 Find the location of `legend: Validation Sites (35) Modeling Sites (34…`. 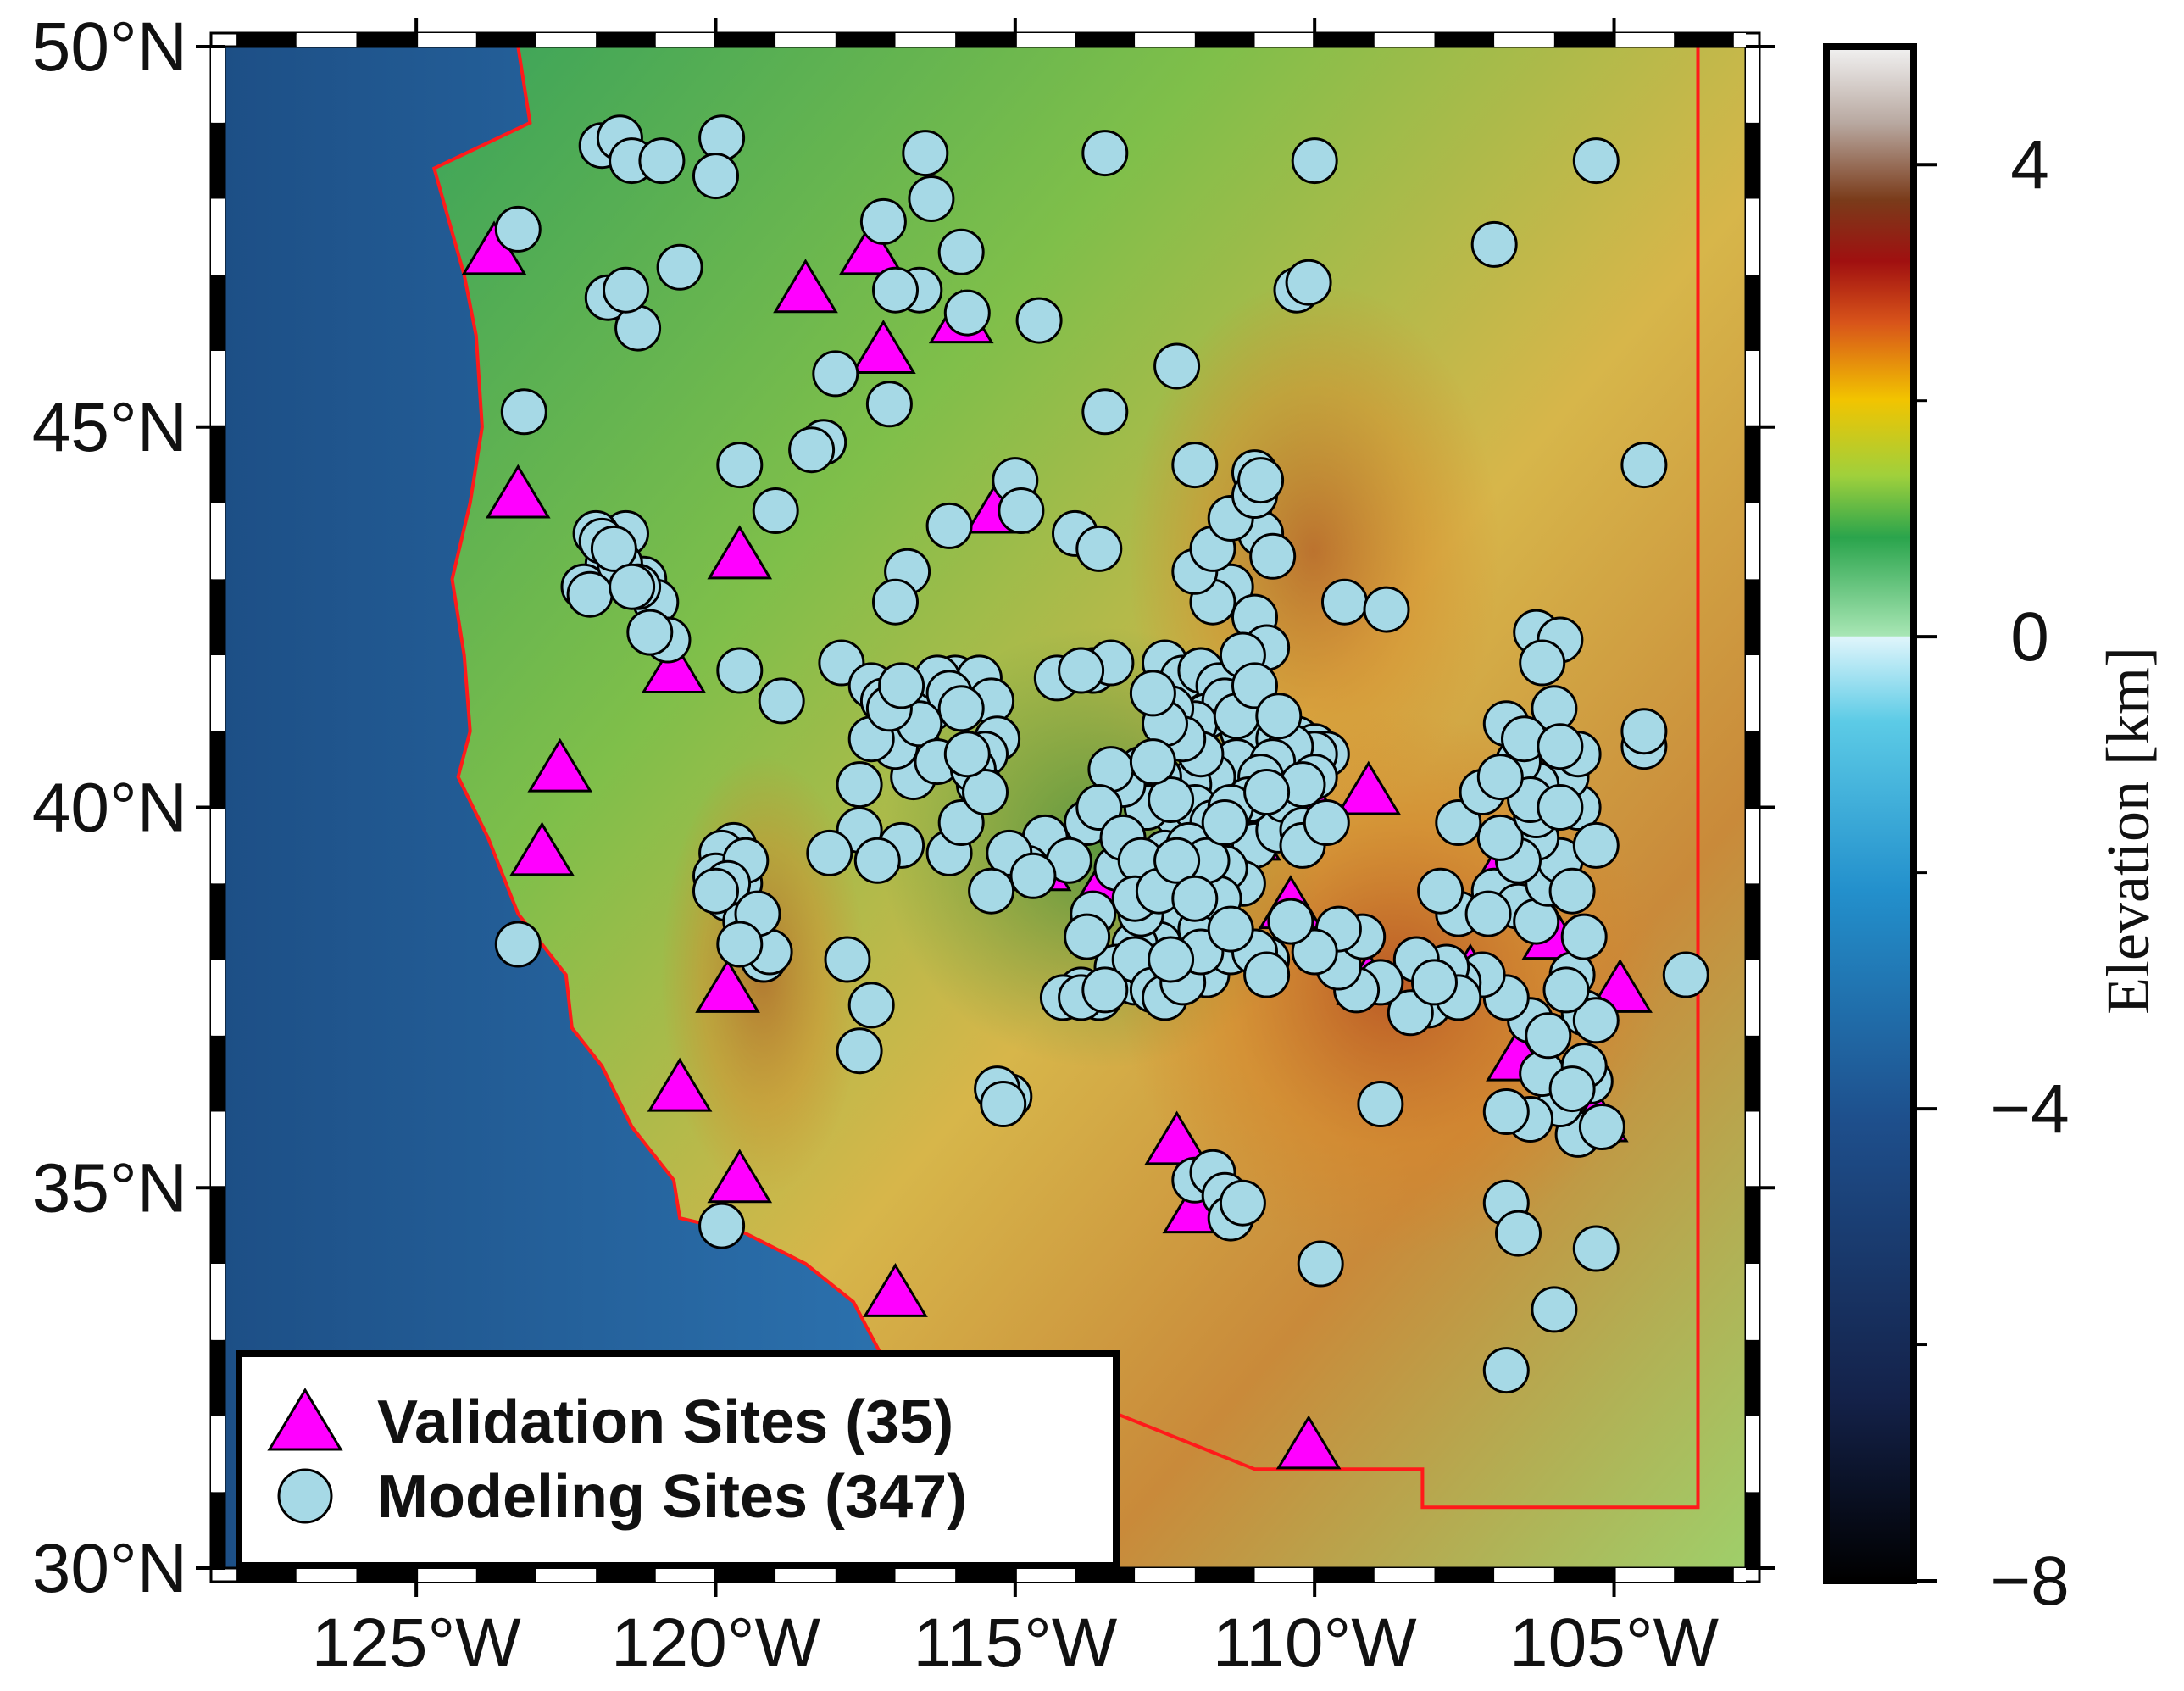

legend: Validation Sites (35) Modeling Sites (34… is located at coordinates (678, 1459).